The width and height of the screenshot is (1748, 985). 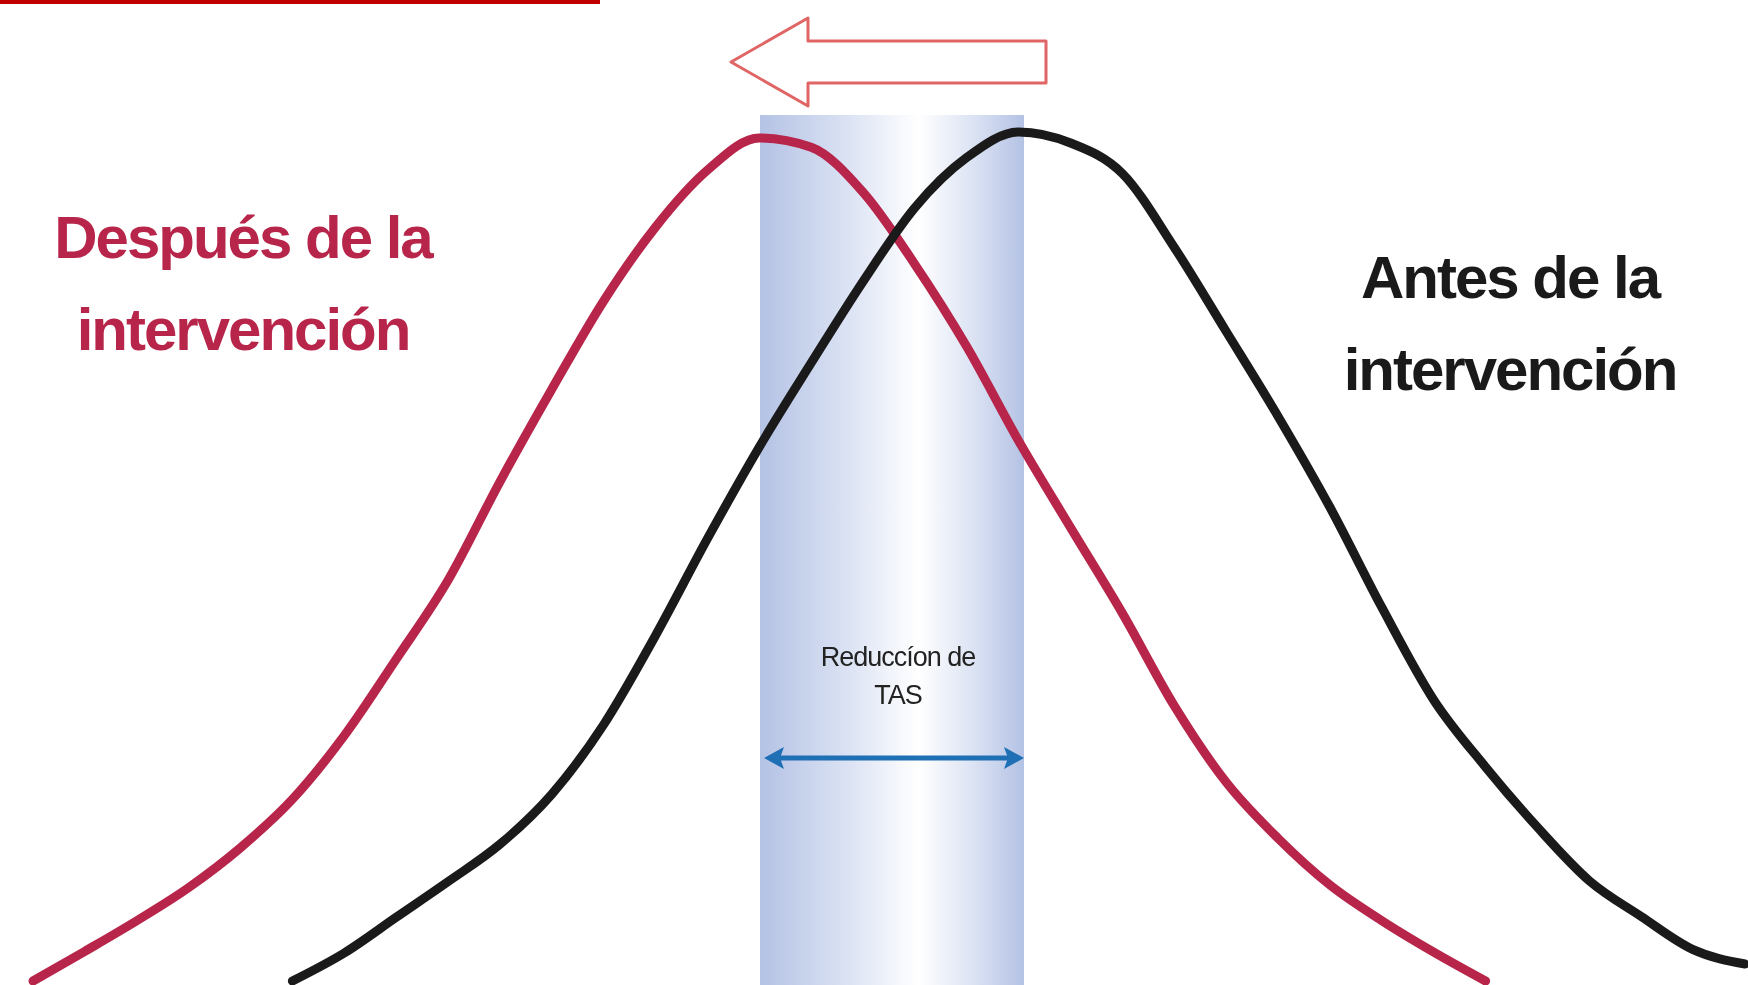 I want to click on series-label: Antes de la intervención, so click(x=1510, y=324).